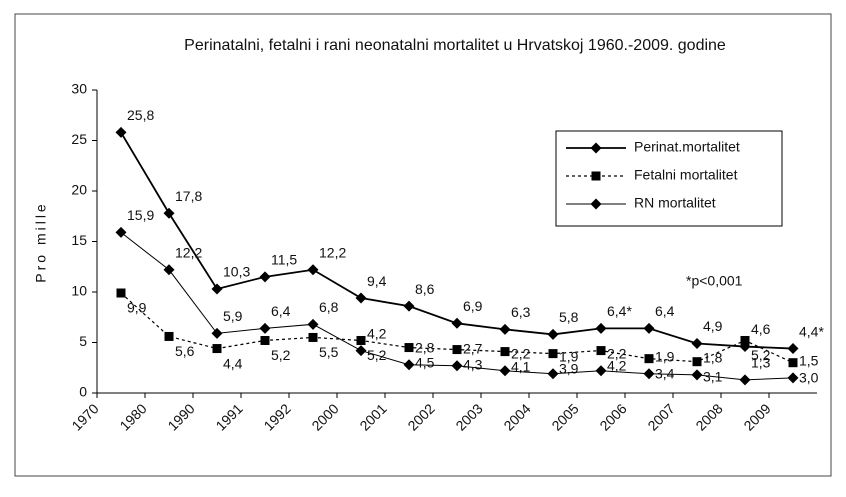 The width and height of the screenshot is (846, 497). What do you see at coordinates (687, 147) in the screenshot?
I see `legend-label: Perinat.mortalitet` at bounding box center [687, 147].